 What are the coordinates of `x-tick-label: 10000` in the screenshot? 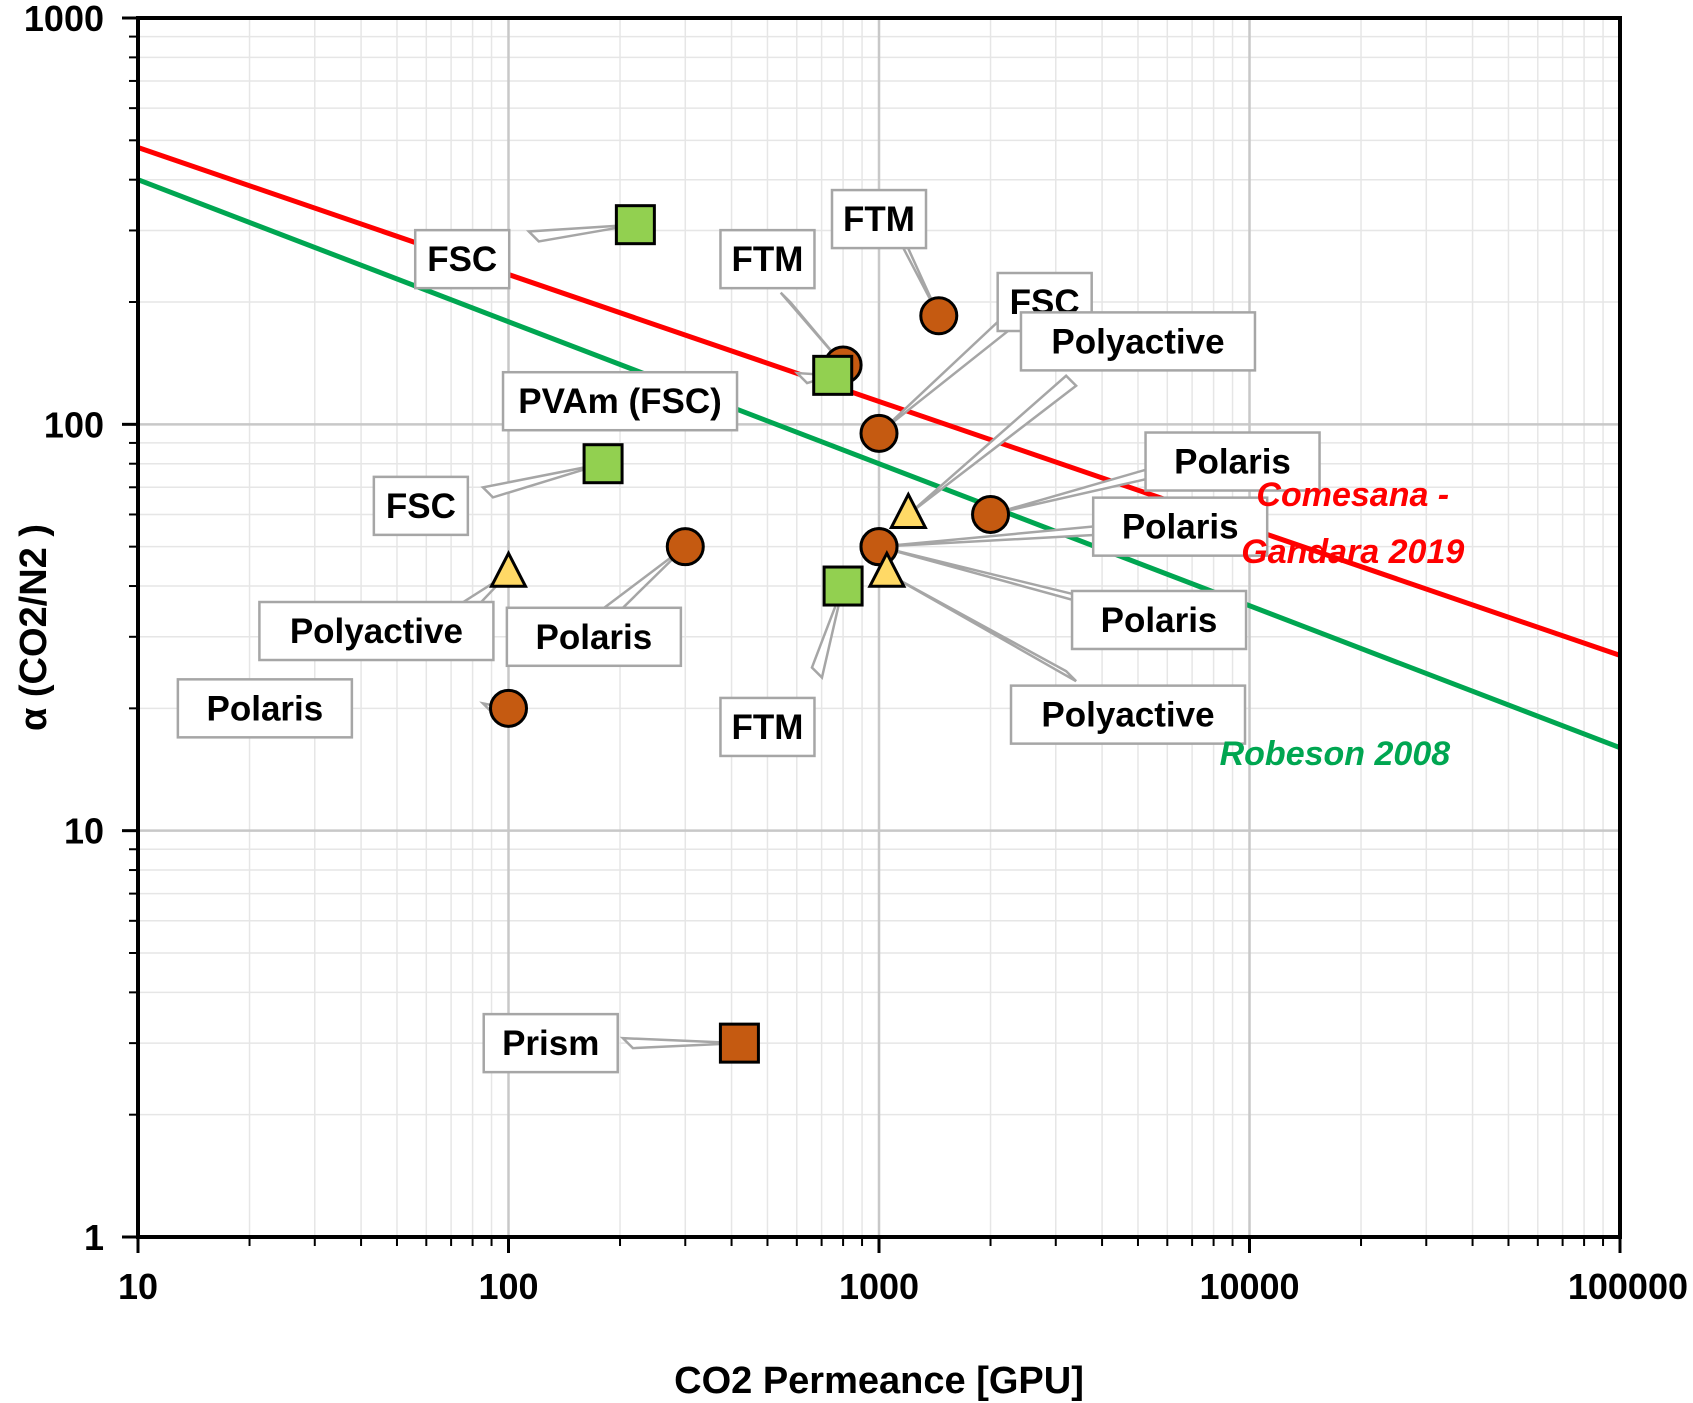 It's located at (1249, 1286).